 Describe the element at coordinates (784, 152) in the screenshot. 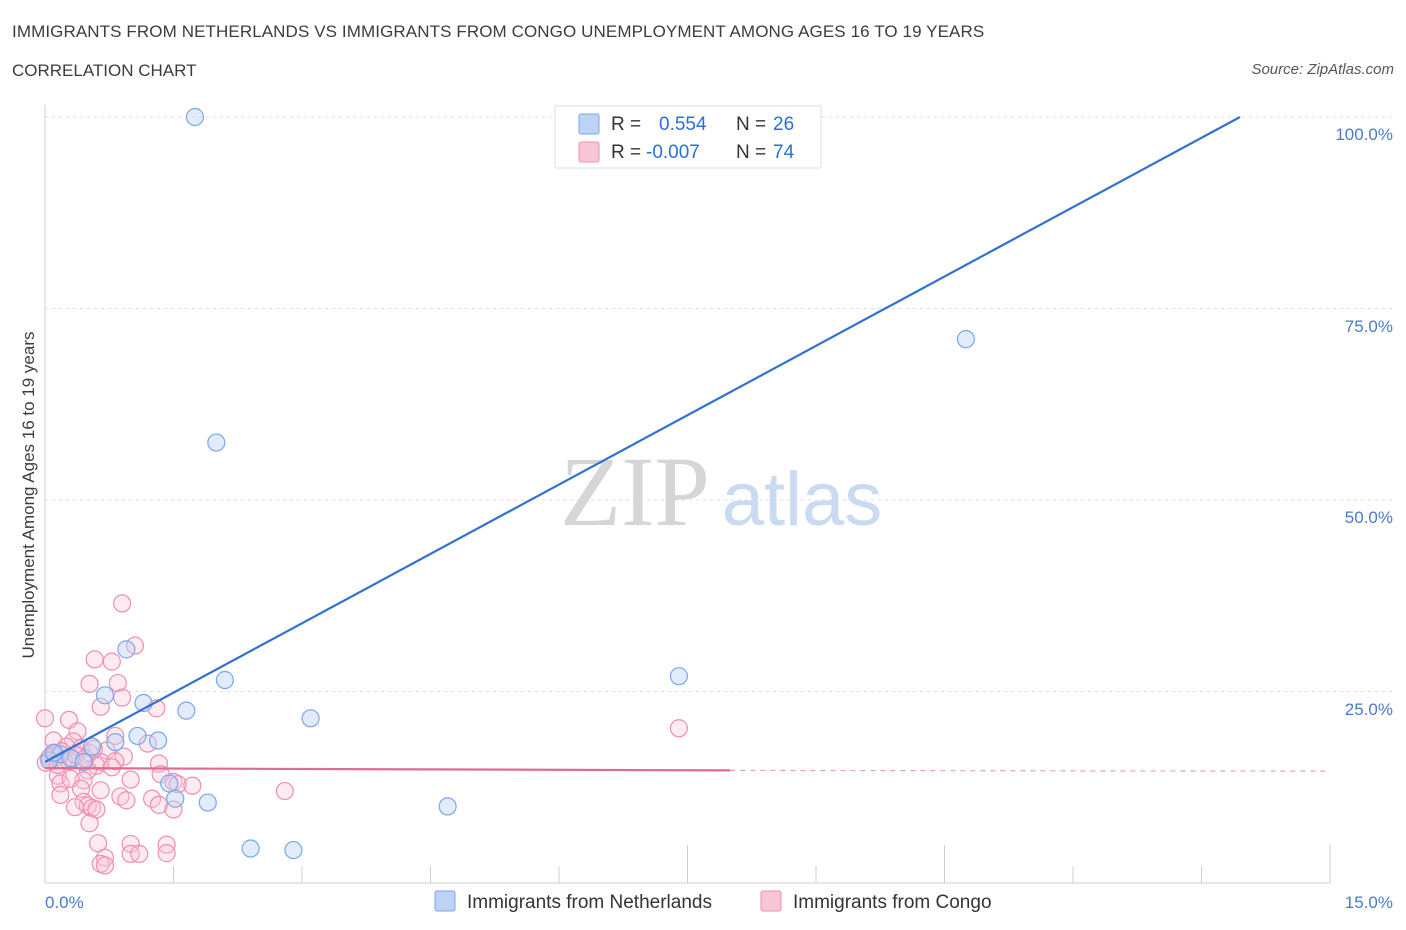

I see `legend-n-congo: 74` at that location.